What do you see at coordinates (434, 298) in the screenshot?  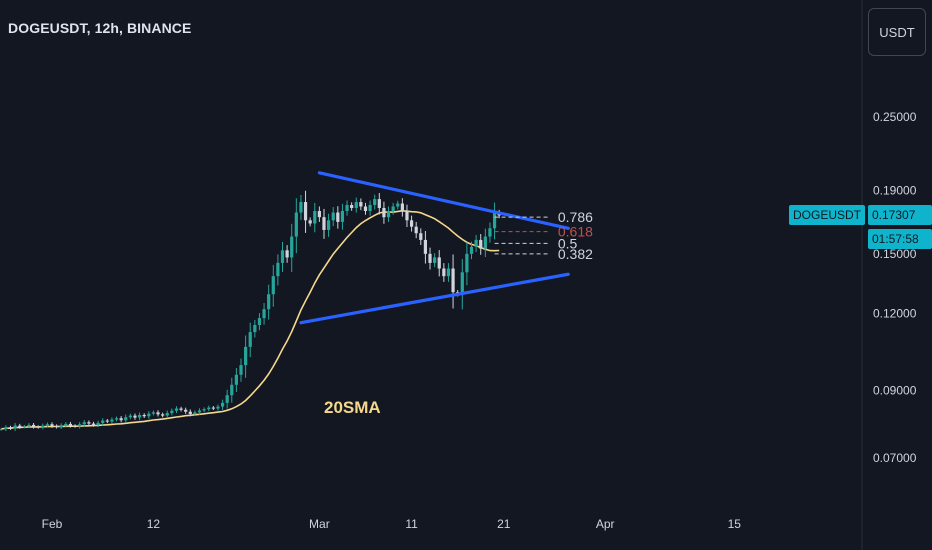 I see `trendline-lower` at bounding box center [434, 298].